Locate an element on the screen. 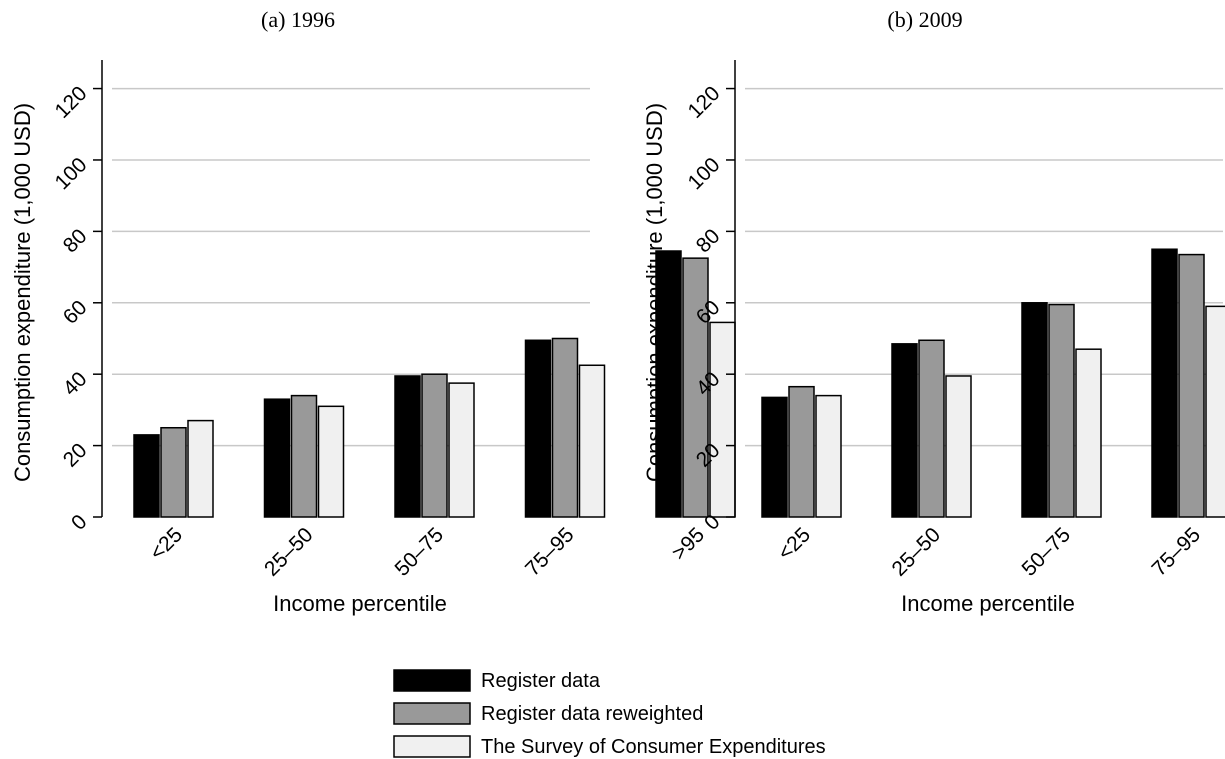  panel-title: (b) 2009 is located at coordinates (924, 19).